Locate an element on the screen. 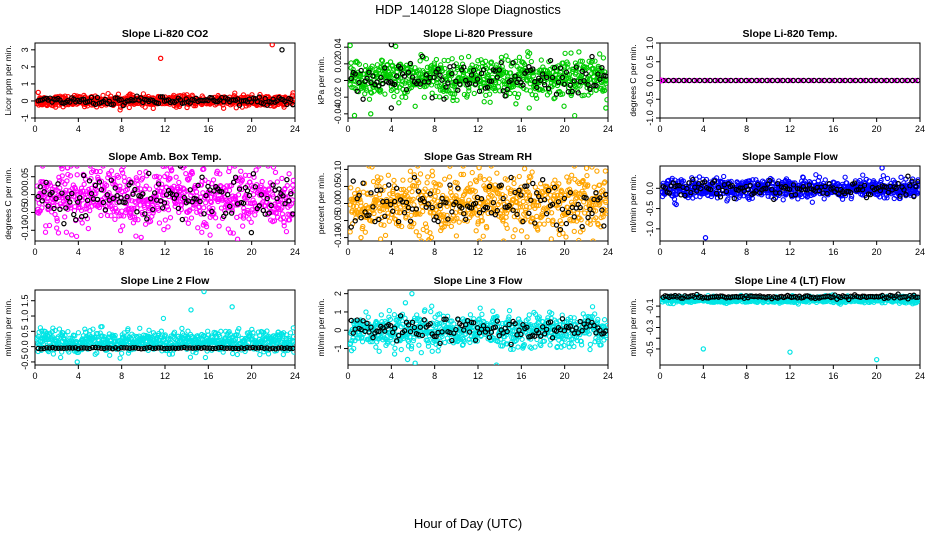 This screenshot has width=936, height=540. plot-frame is located at coordinates (165, 327).